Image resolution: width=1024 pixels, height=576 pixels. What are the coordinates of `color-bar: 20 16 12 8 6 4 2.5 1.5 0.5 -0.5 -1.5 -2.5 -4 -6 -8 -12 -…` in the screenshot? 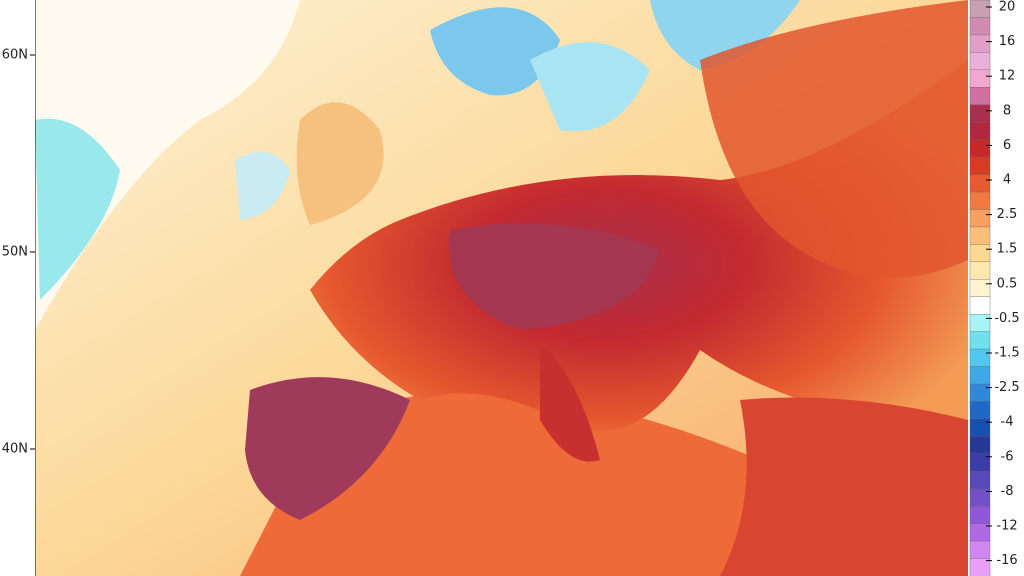 It's located at (994, 288).